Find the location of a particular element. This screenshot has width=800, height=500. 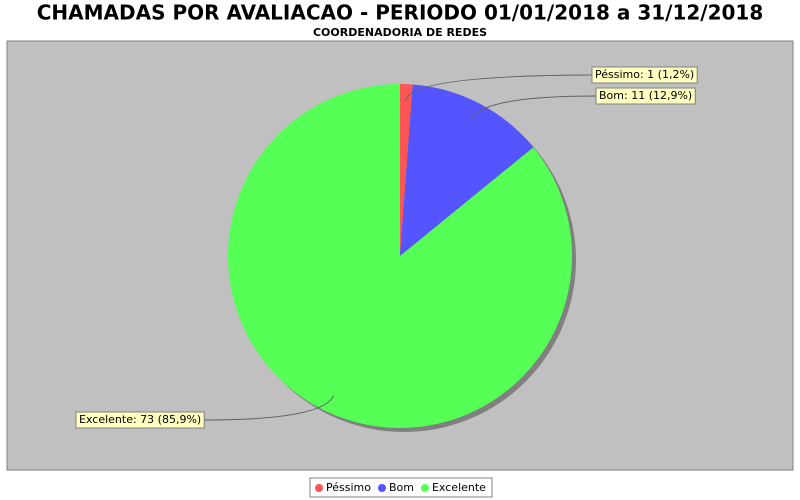

slice-label: Péssimo: 1 (1,2%) is located at coordinates (644, 74).